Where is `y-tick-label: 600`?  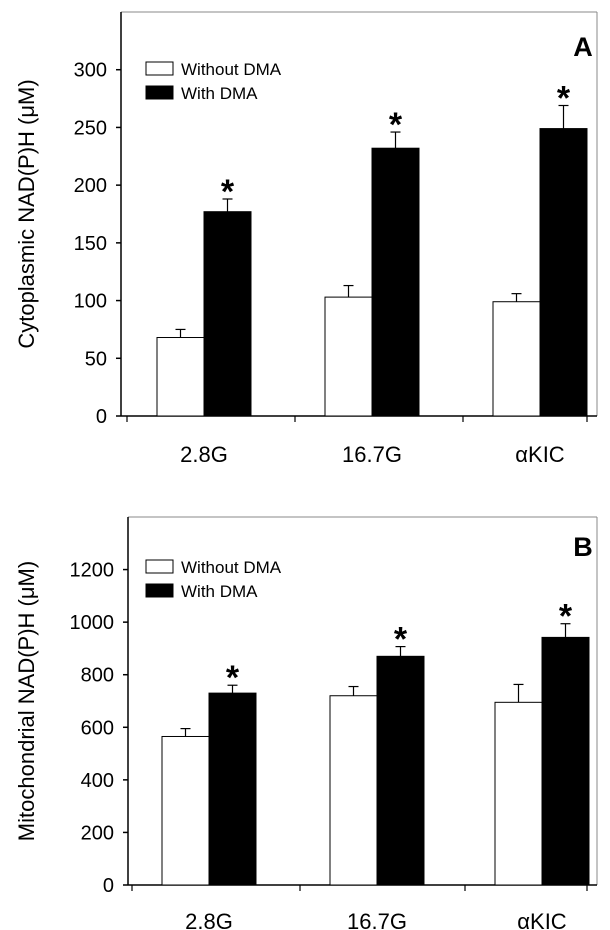
y-tick-label: 600 is located at coordinates (97, 728).